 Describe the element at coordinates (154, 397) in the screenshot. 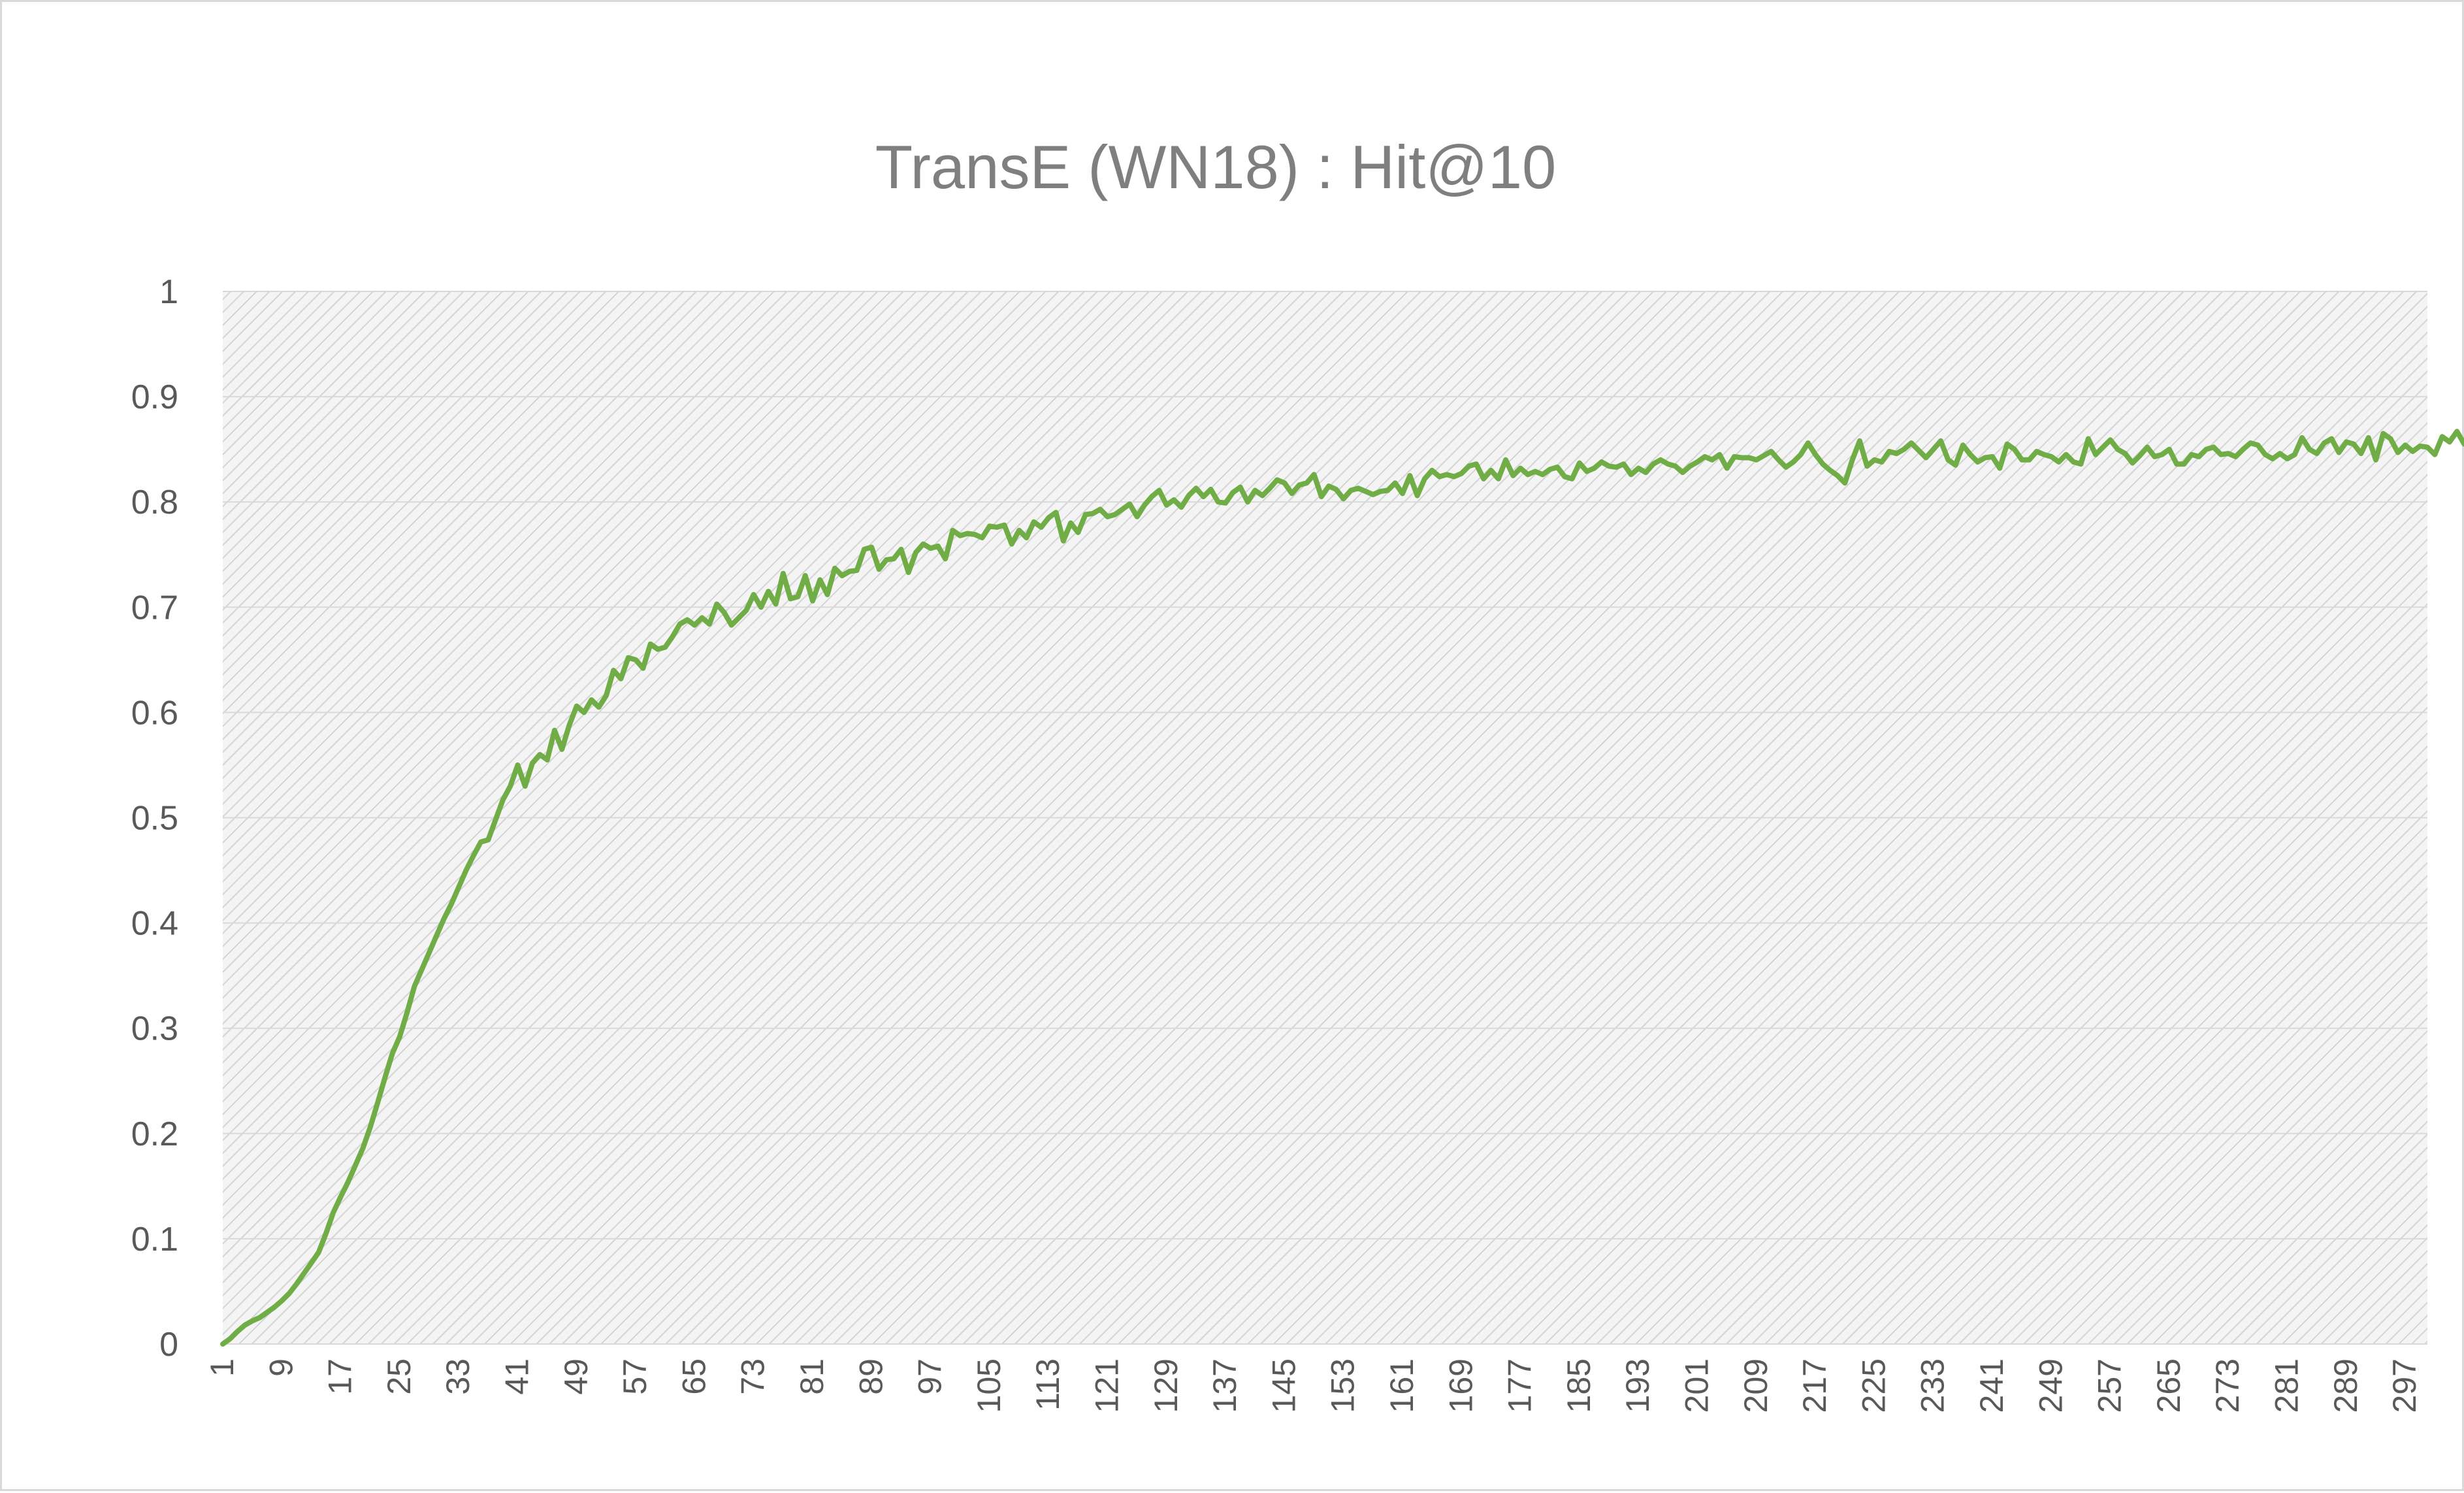

I see `y-tick-label: 0.9` at that location.